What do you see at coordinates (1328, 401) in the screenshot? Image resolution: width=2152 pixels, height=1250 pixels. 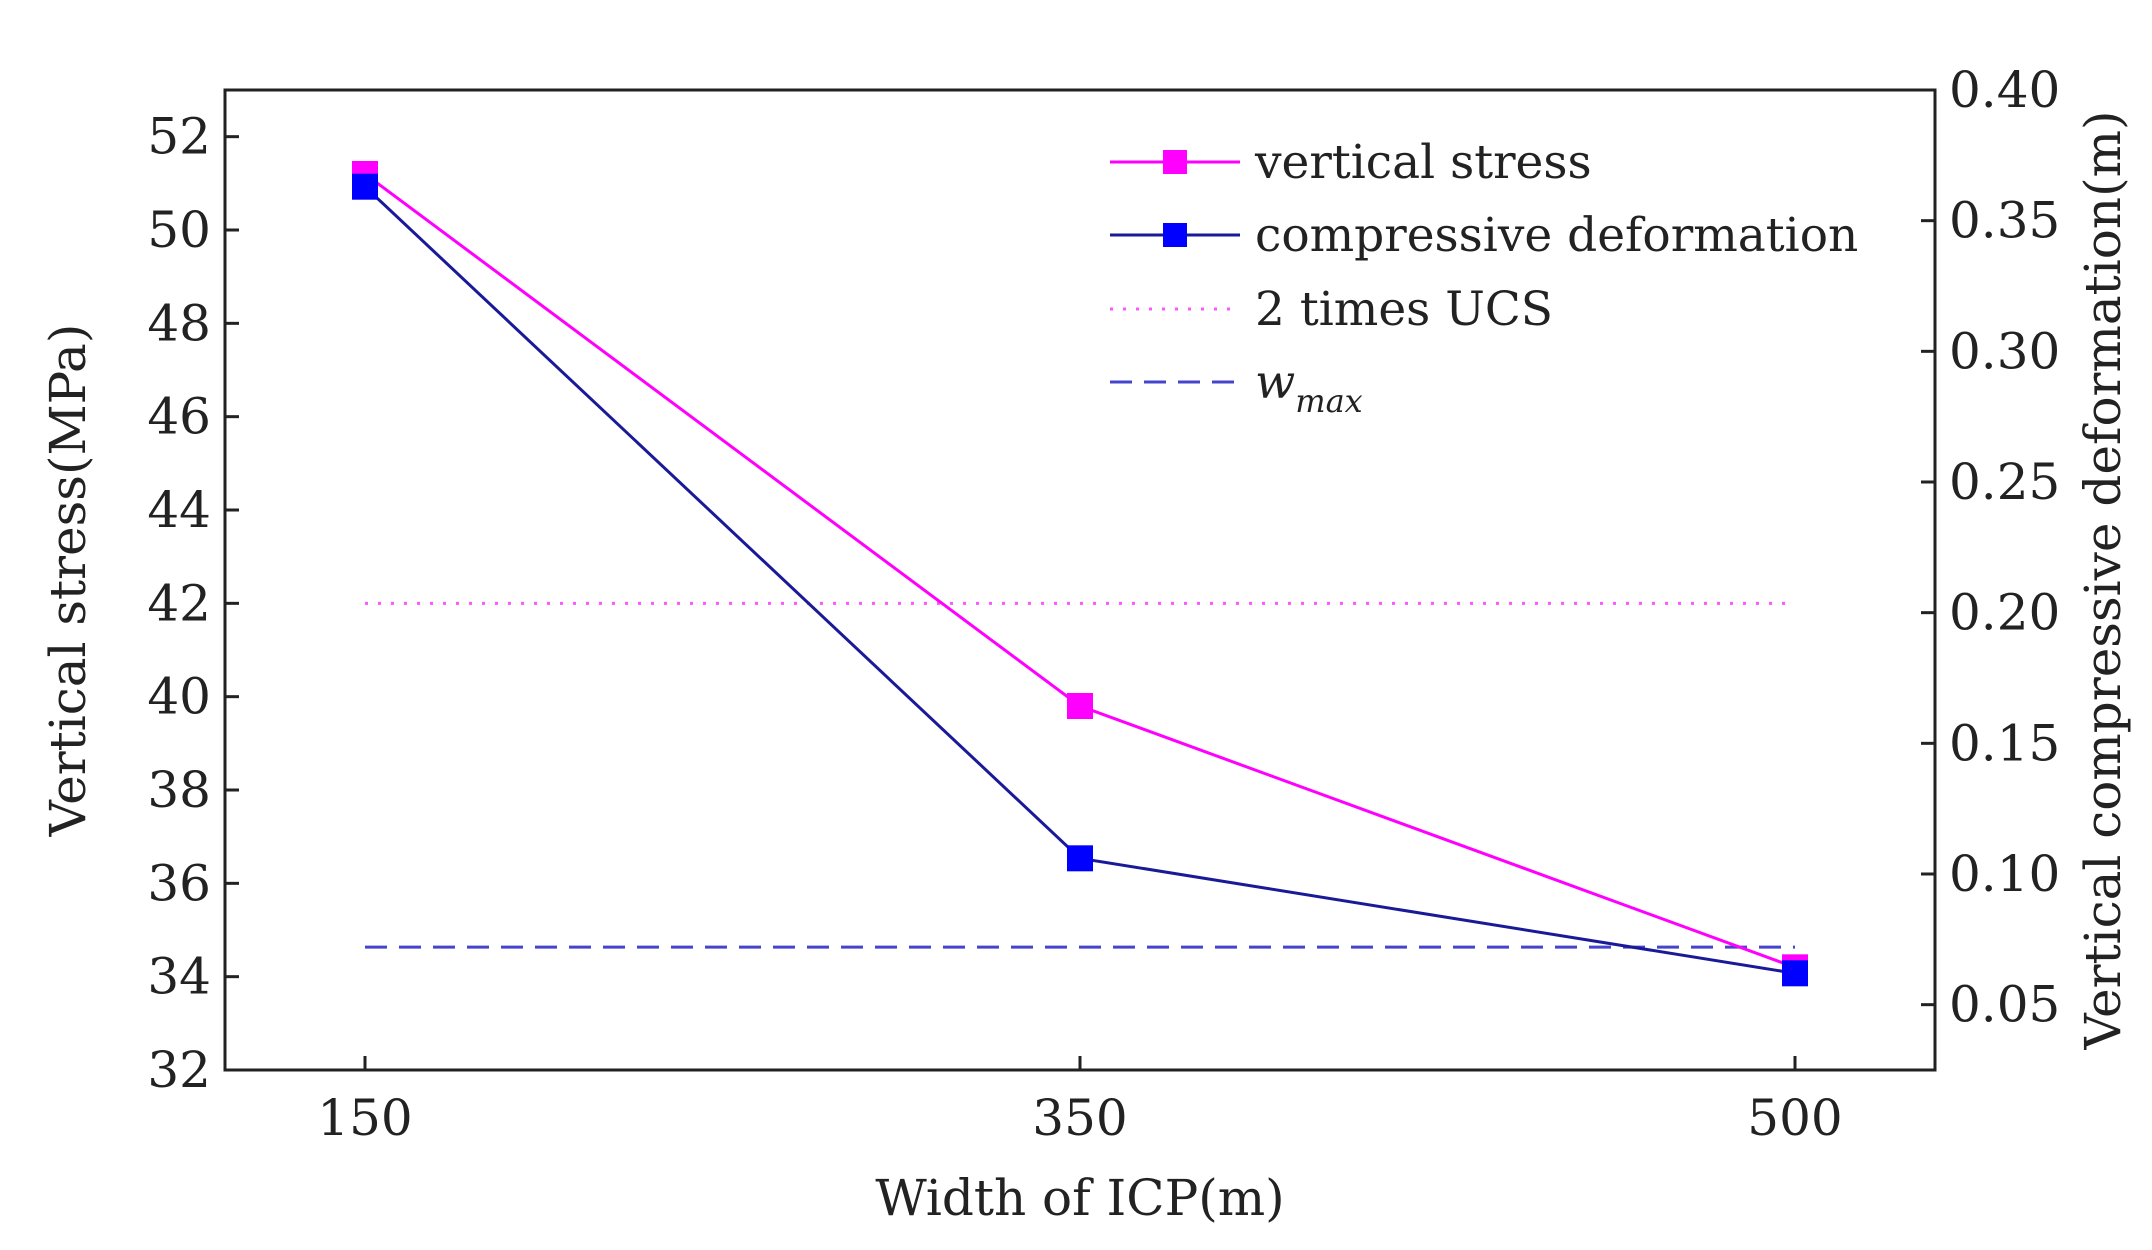 I see `legend-label-wmax-subscript: max` at bounding box center [1328, 401].